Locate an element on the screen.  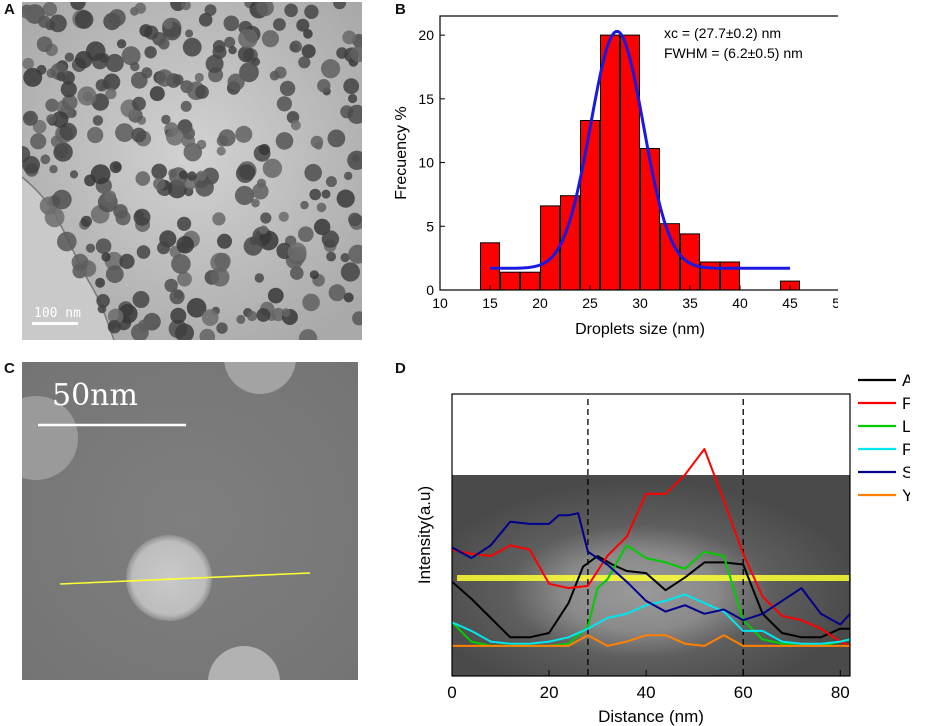
droplet-partial-top is located at coordinates (260, 378).